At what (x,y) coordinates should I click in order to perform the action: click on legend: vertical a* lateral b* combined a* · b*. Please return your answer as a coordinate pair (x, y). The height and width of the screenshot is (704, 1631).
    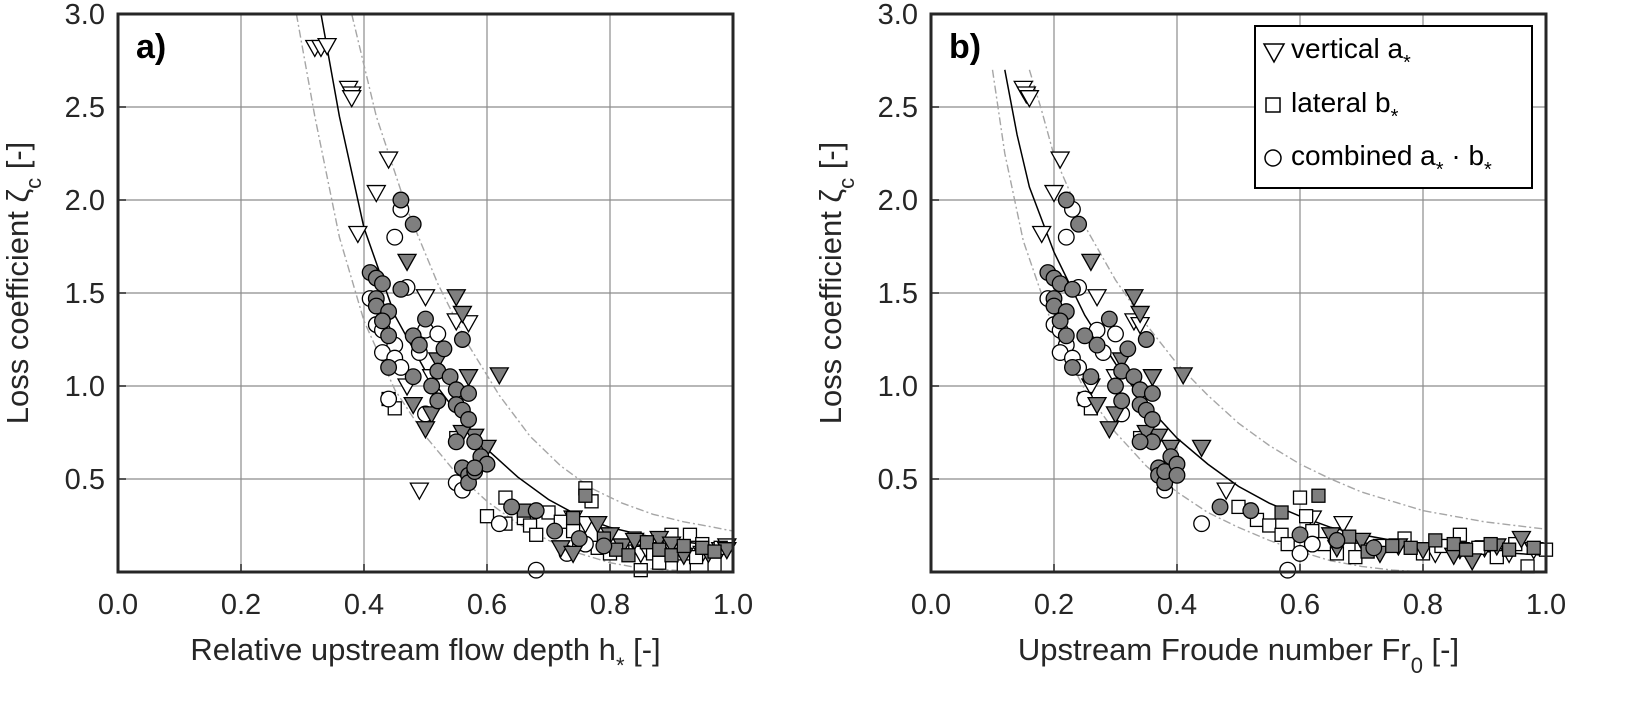
    Looking at the image, I should click on (1393, 107).